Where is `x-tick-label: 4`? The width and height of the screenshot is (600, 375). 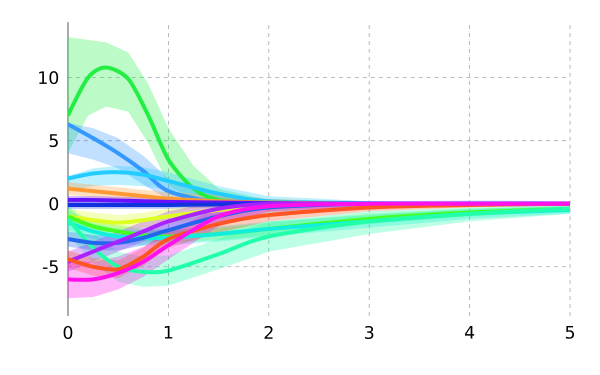
x-tick-label: 4 is located at coordinates (469, 332).